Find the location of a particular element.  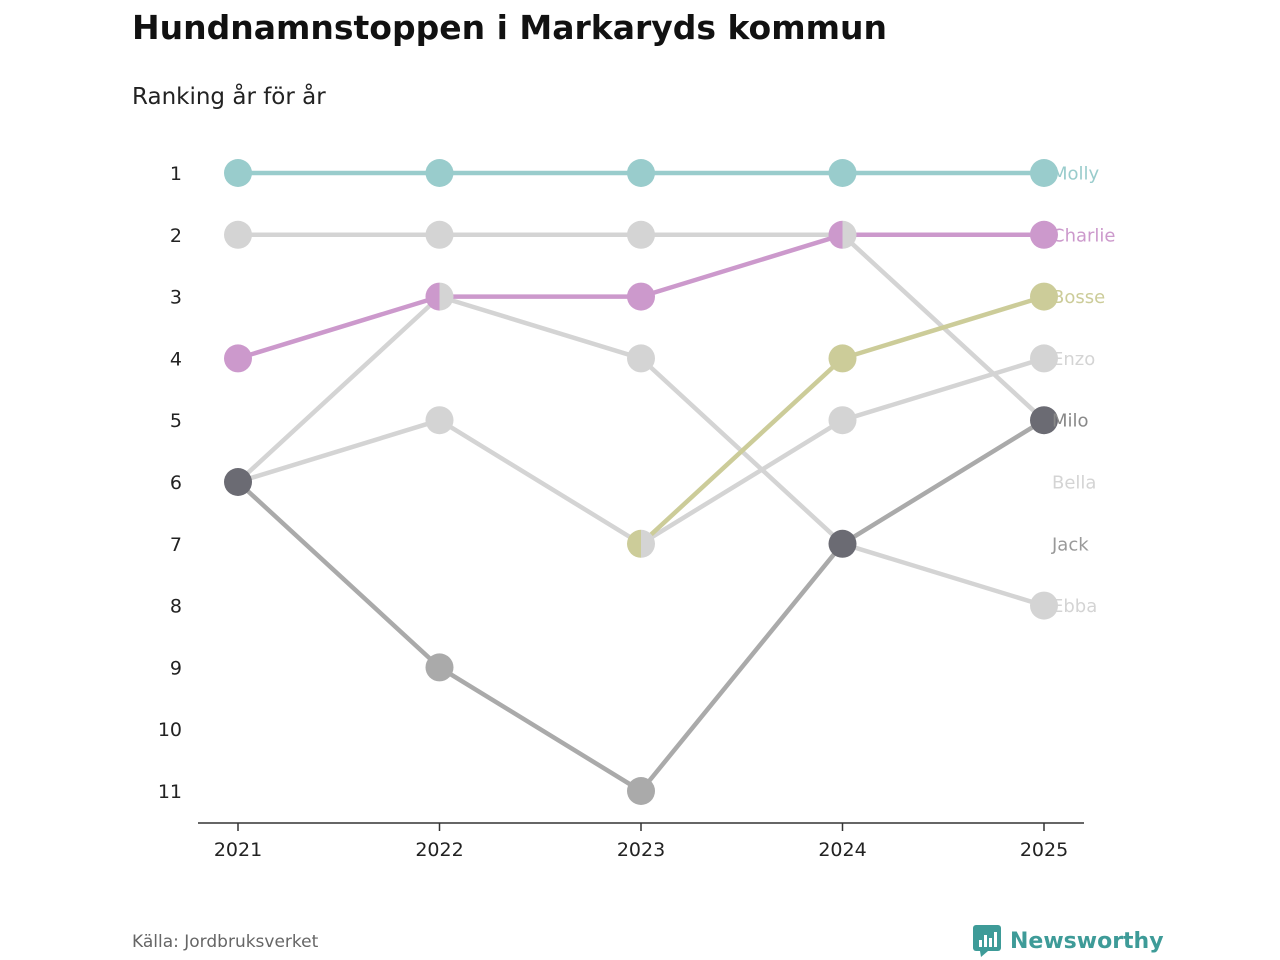

y-tick-label: 10 is located at coordinates (170, 730).